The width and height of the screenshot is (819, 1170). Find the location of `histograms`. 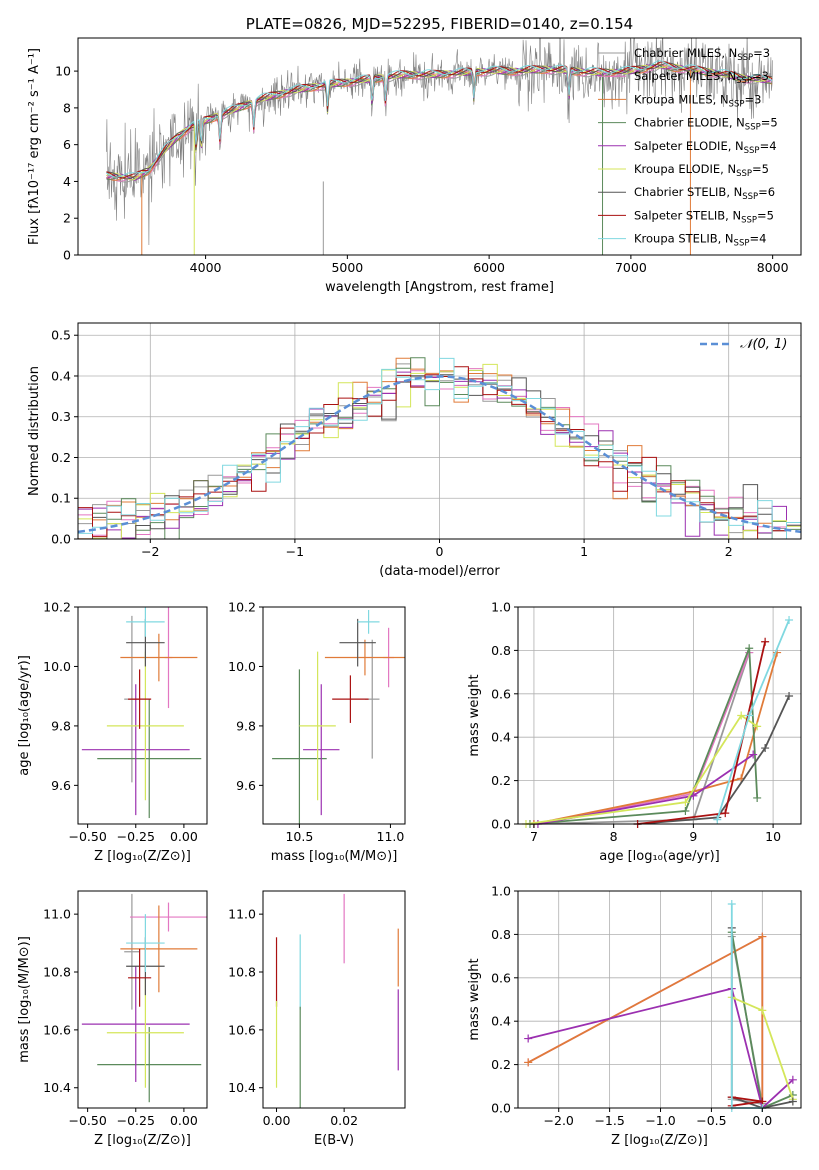

histograms is located at coordinates (439, 448).